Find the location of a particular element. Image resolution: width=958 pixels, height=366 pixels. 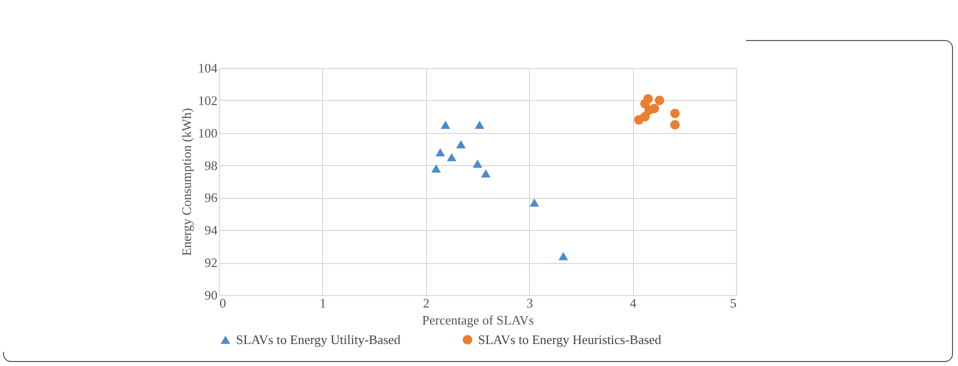

legend-label: SLAVs to Energy Utility-Based is located at coordinates (319, 339).